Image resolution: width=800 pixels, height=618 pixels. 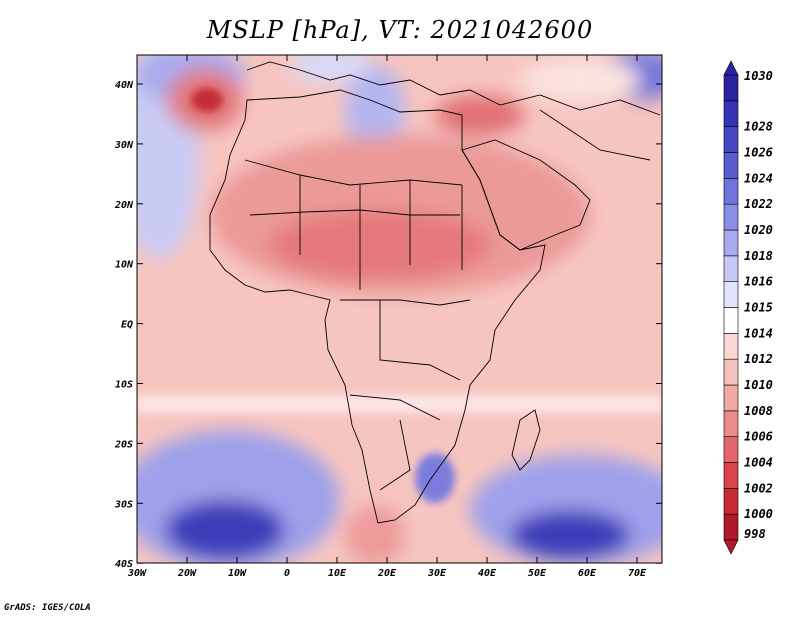 I want to click on y-tick-label: EQ, so click(x=127, y=325).